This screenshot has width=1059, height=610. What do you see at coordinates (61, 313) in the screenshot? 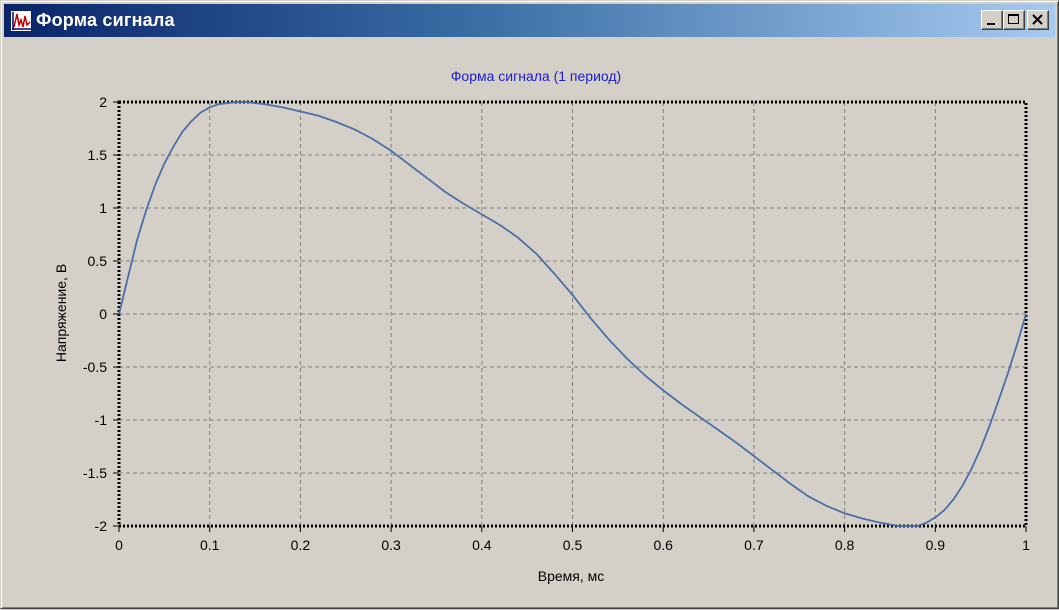
I see `y-axis-label: Напряжение, В` at bounding box center [61, 313].